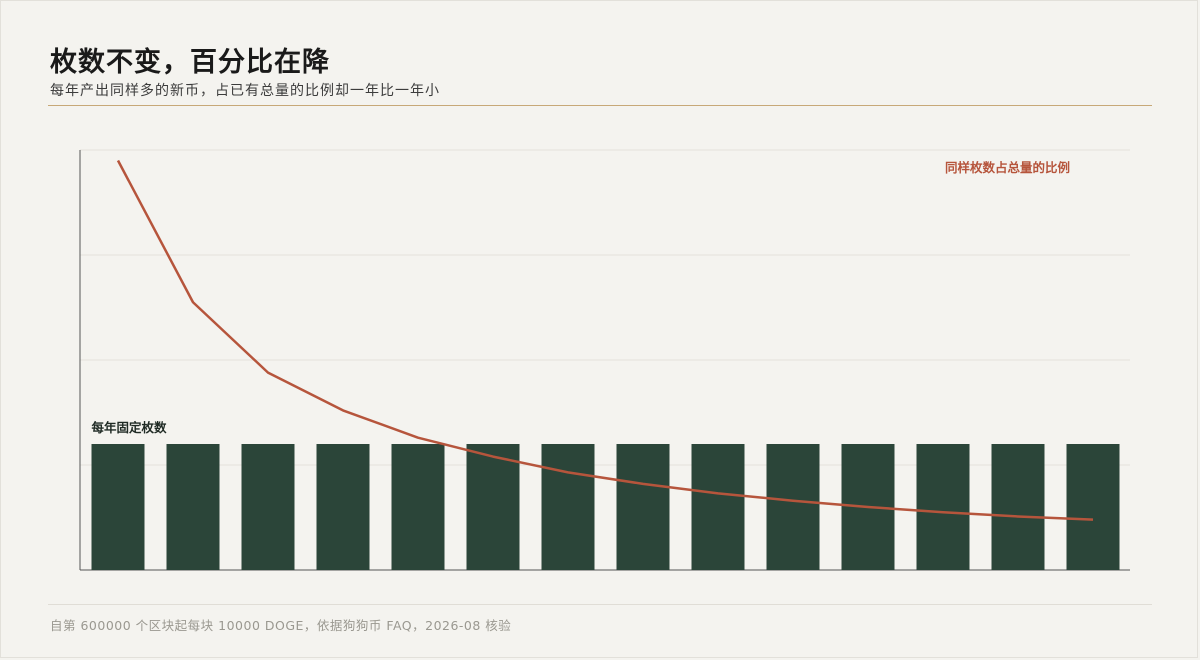 The height and width of the screenshot is (660, 1200). What do you see at coordinates (190, 62) in the screenshot?
I see `chart-title: 枚数不变，百分比在降` at bounding box center [190, 62].